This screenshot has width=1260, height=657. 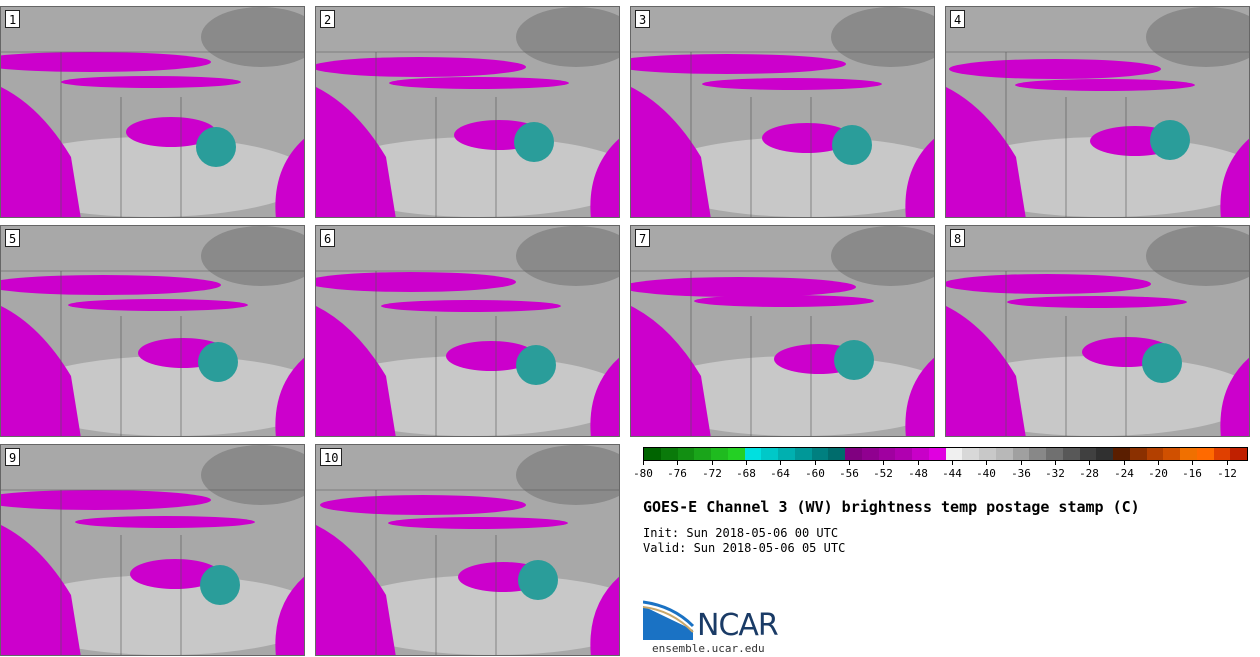 What do you see at coordinates (958, 19) in the screenshot?
I see `panel-number: 4` at bounding box center [958, 19].